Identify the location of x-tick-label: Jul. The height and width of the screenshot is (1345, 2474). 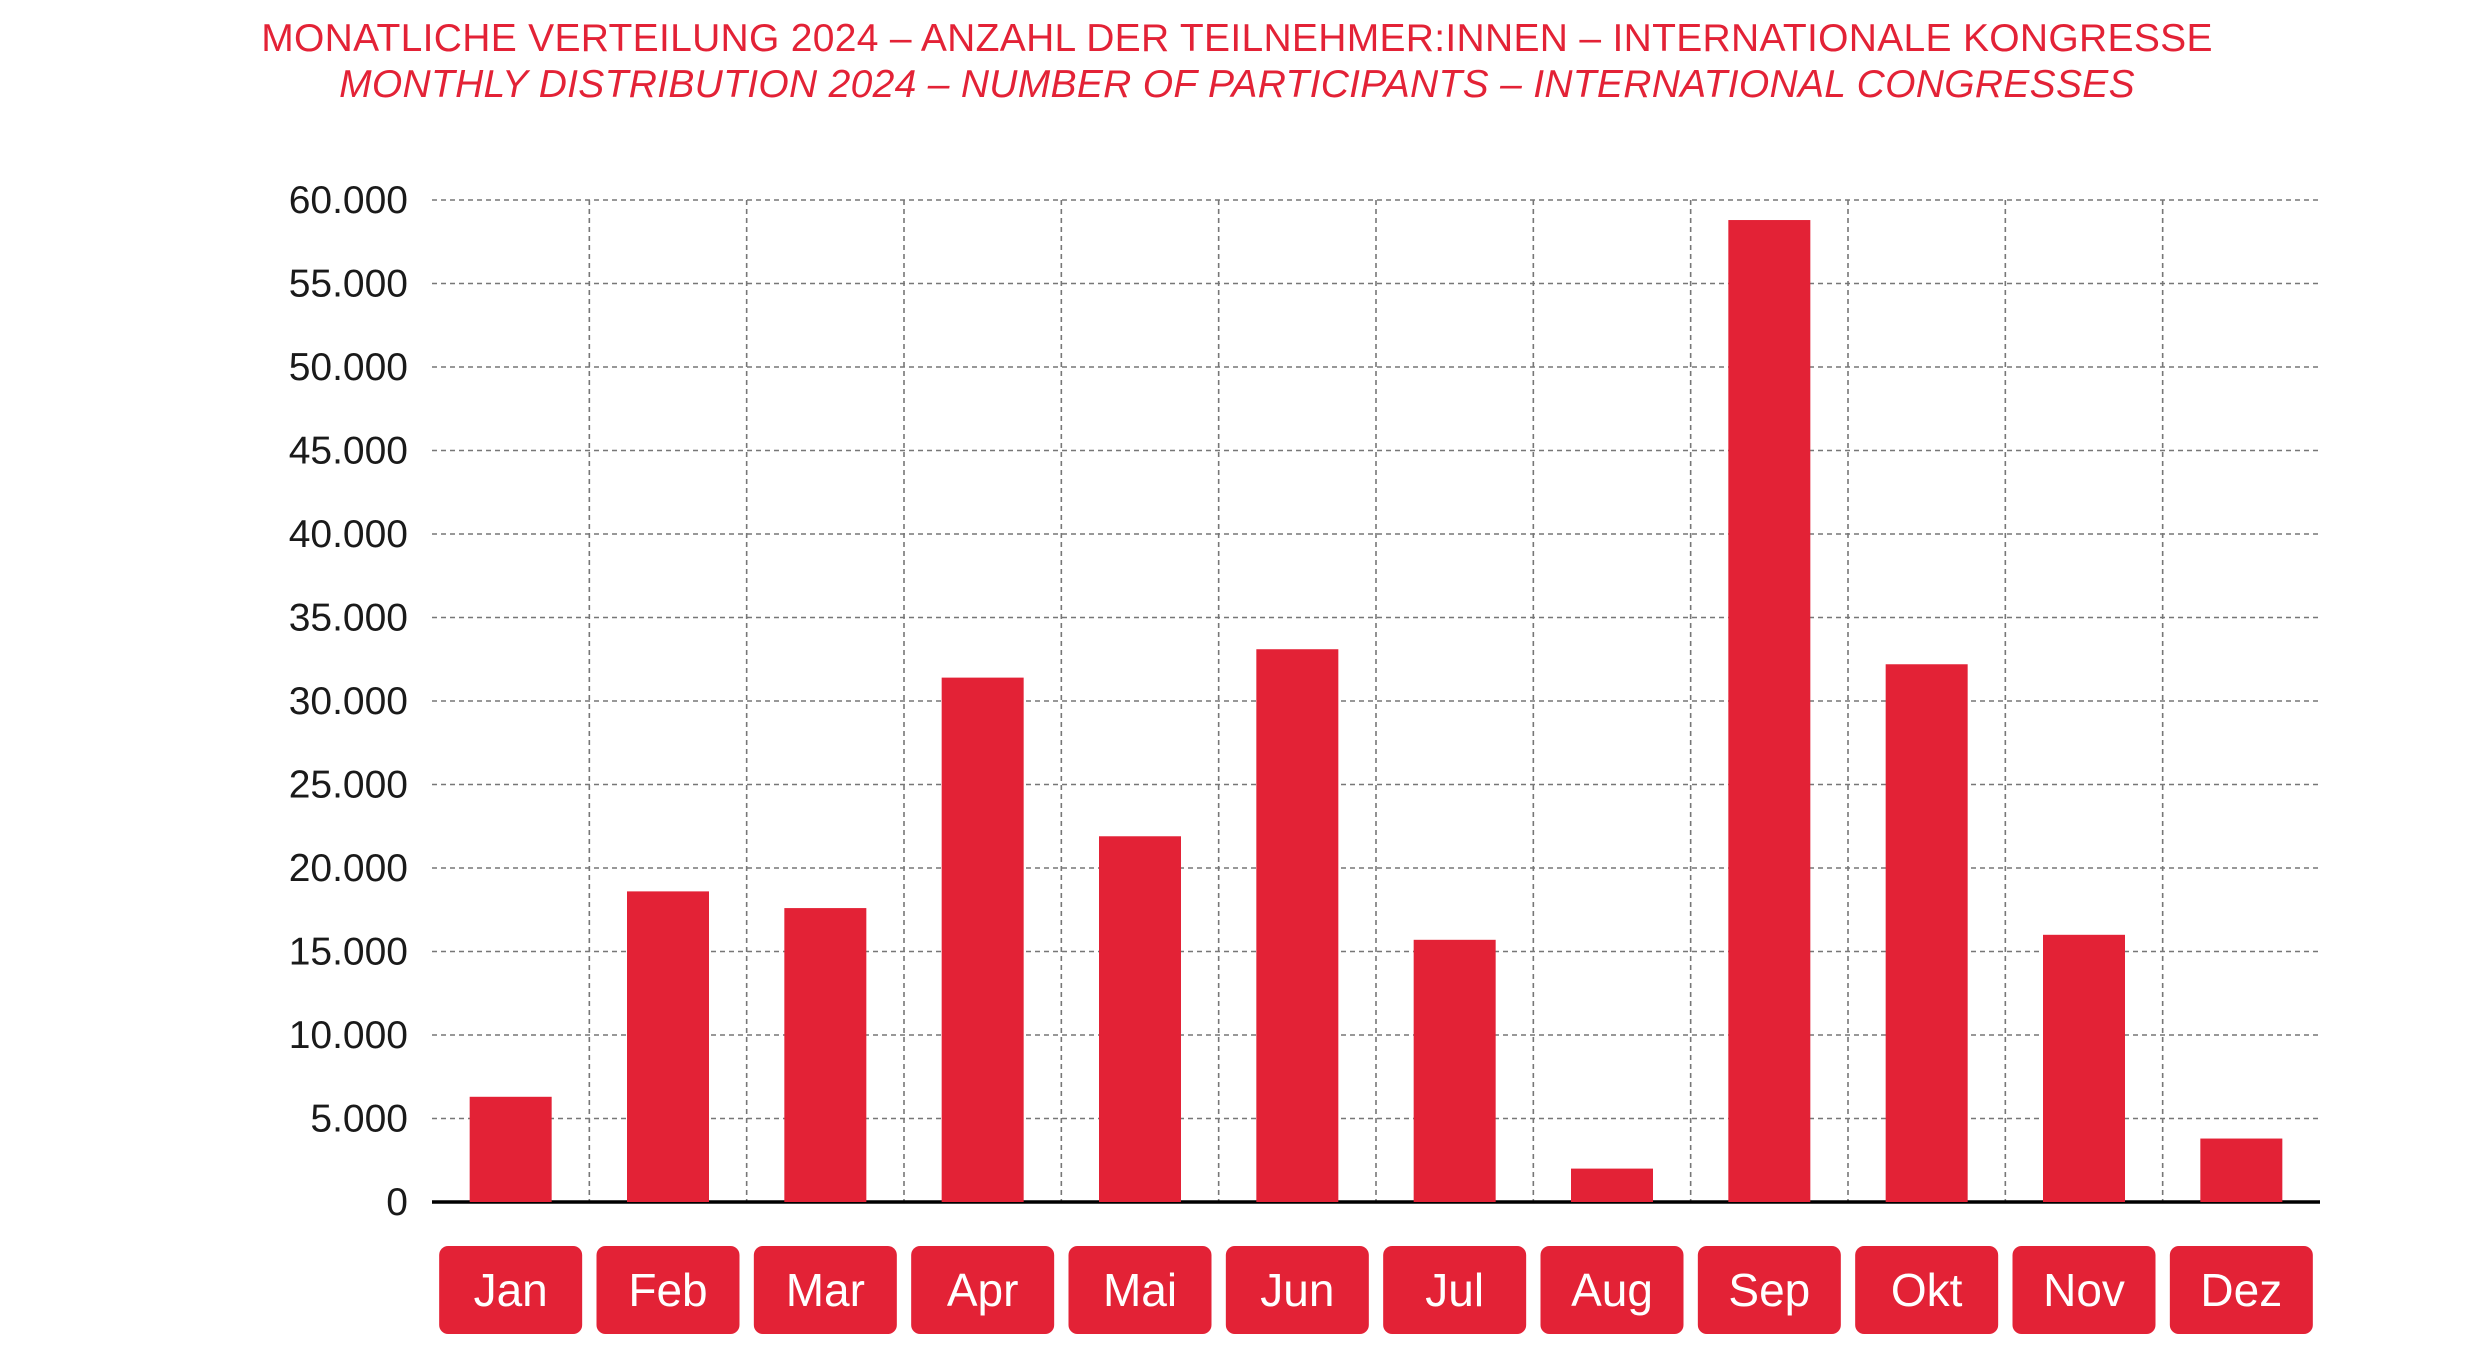
(1454, 1290).